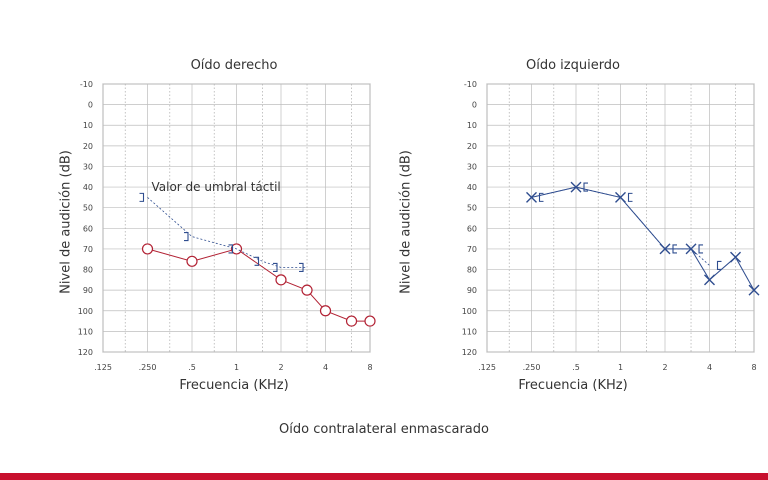 The height and width of the screenshot is (480, 768). I want to click on brand-bar, so click(384, 476).